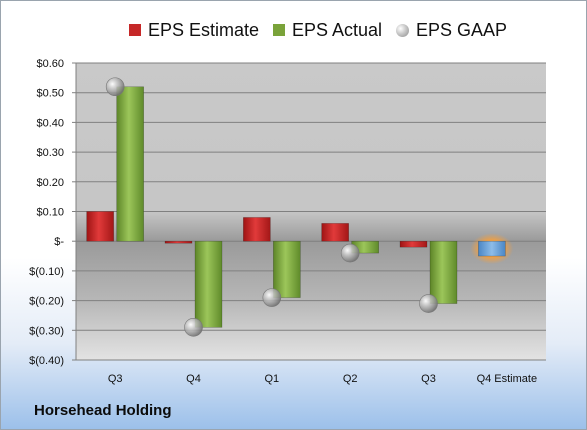  Describe the element at coordinates (492, 248) in the screenshot. I see `bar-eps-forecast` at that location.